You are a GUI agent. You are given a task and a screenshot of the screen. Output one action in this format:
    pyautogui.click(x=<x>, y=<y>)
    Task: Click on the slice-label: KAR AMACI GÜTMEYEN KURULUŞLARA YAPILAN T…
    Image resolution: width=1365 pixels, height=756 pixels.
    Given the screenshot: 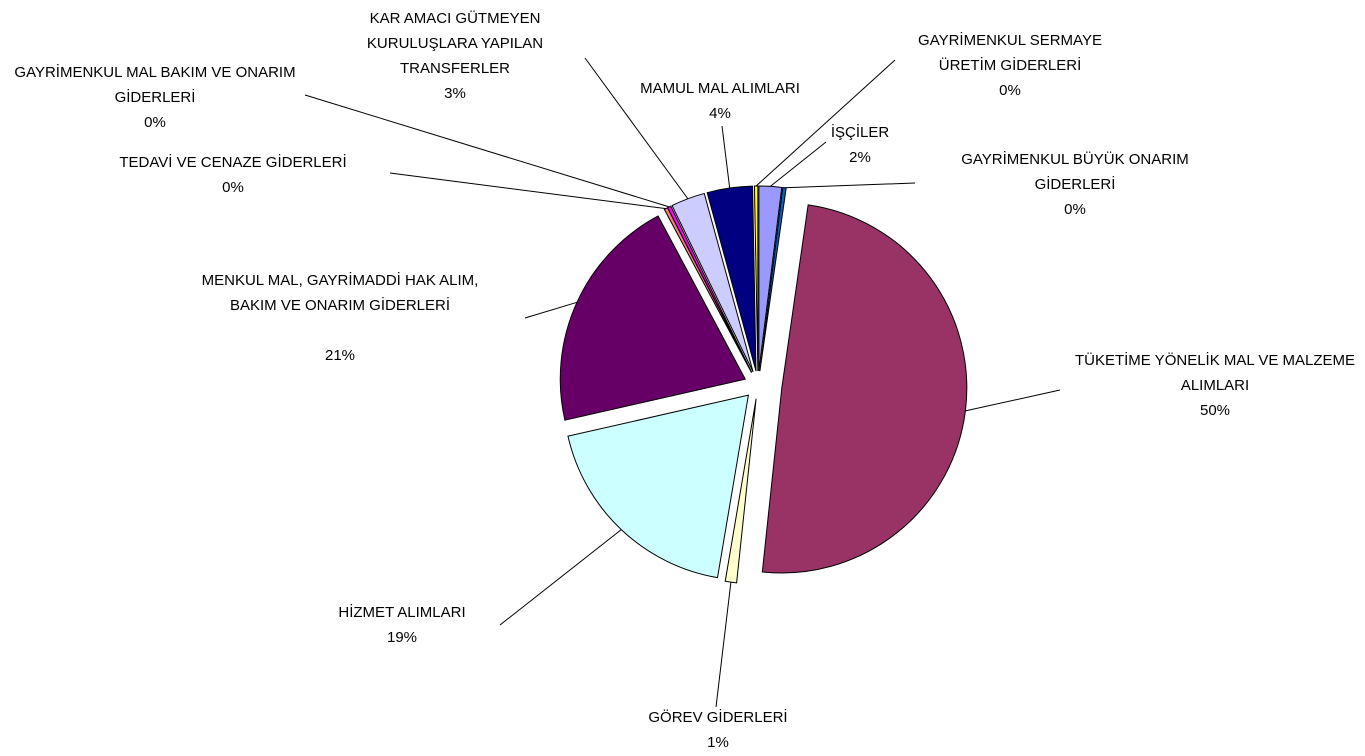 What is the action you would take?
    pyautogui.click(x=455, y=43)
    